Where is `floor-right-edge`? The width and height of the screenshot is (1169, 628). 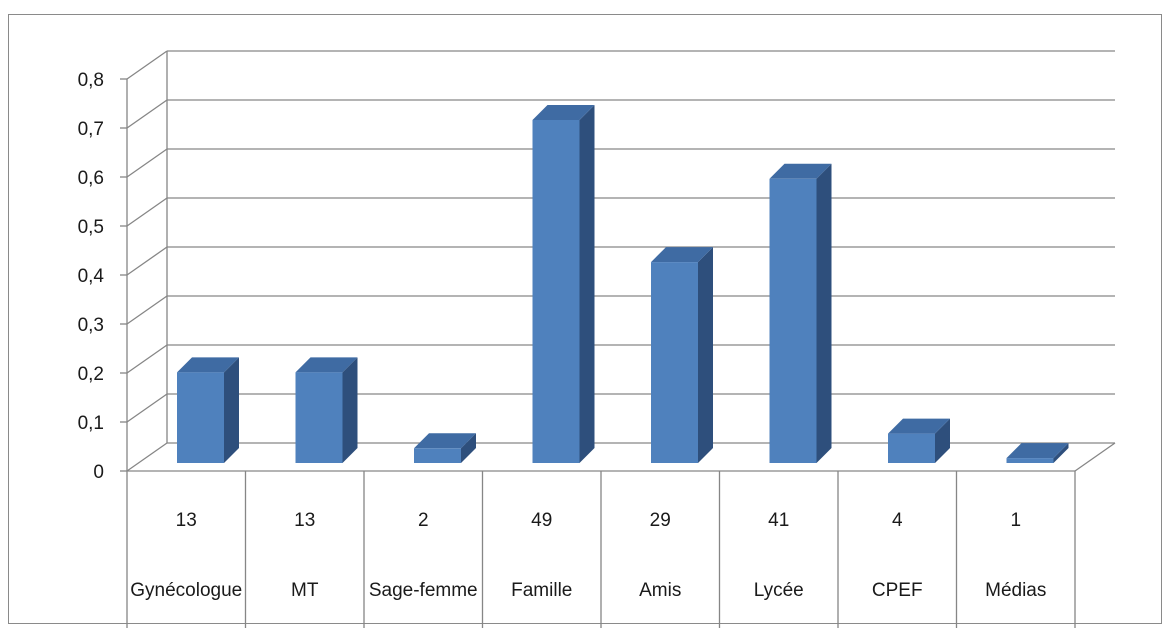
floor-right-edge is located at coordinates (1095, 457).